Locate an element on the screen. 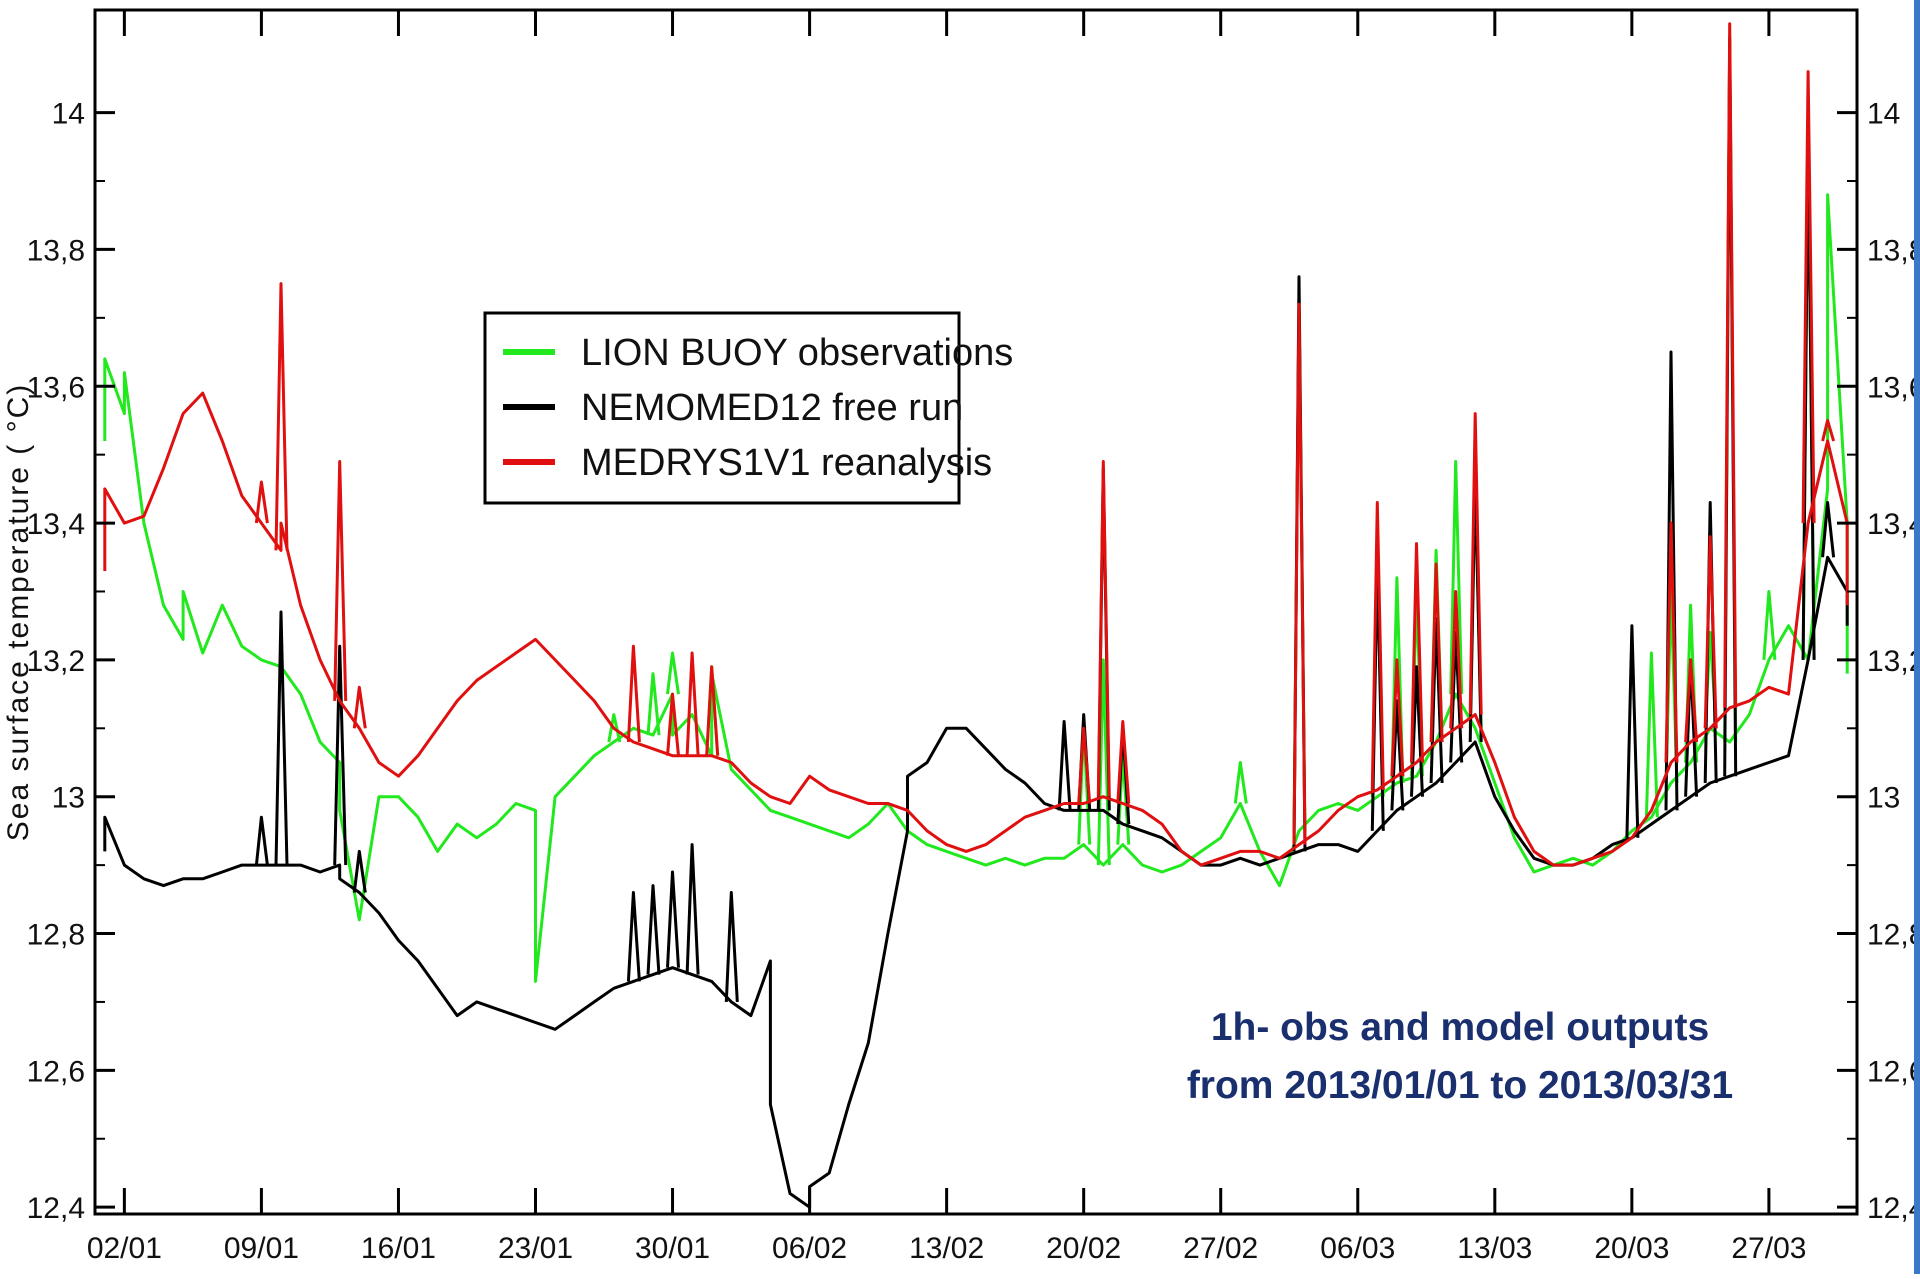  y-tick-label-left: 14 is located at coordinates (68, 114).